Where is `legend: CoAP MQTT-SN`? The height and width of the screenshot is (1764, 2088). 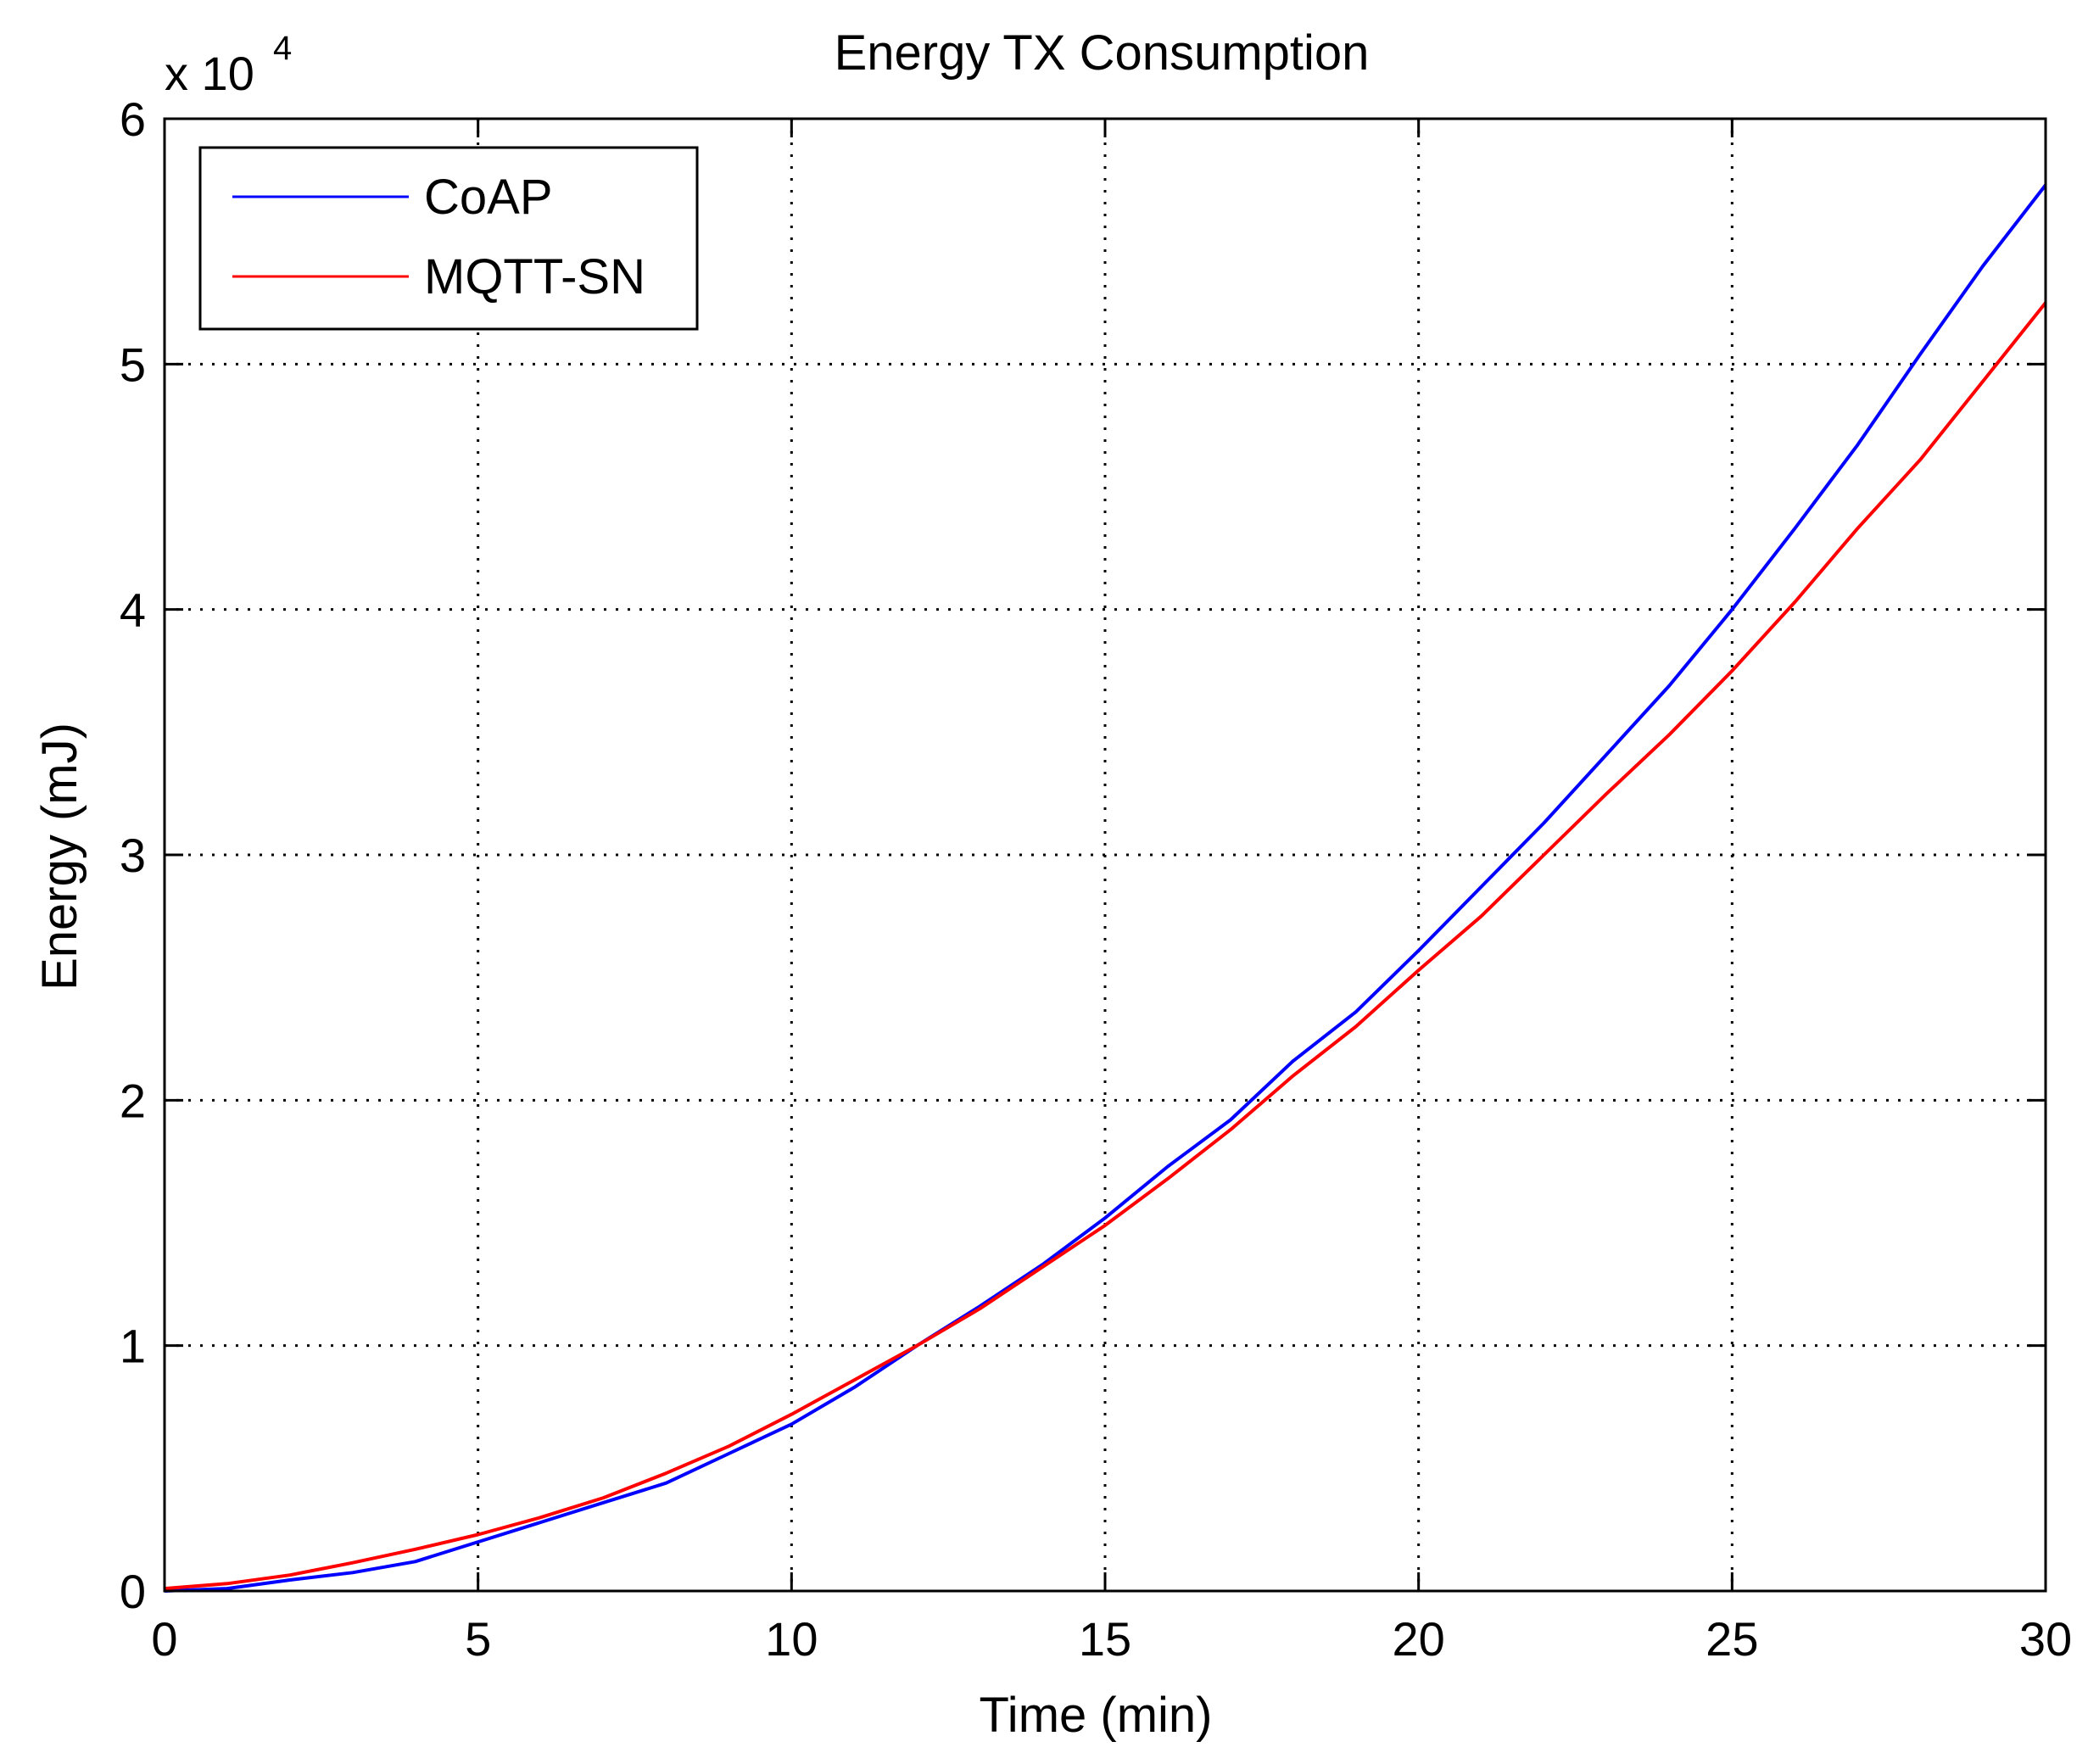 legend: CoAP MQTT-SN is located at coordinates (448, 238).